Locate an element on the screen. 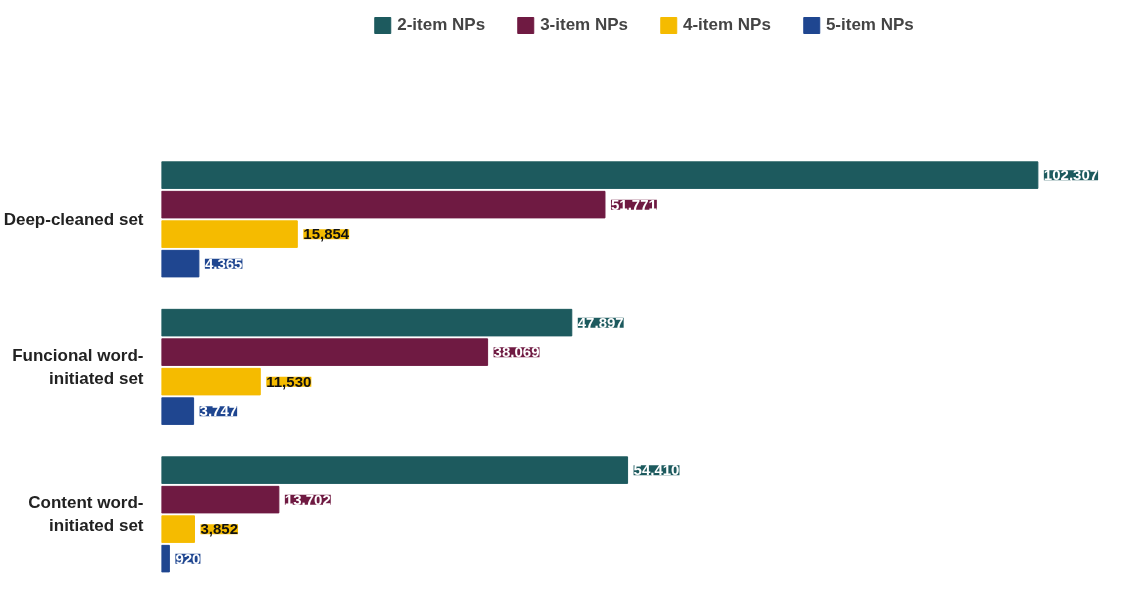  data-label: 3,852 is located at coordinates (219, 529).